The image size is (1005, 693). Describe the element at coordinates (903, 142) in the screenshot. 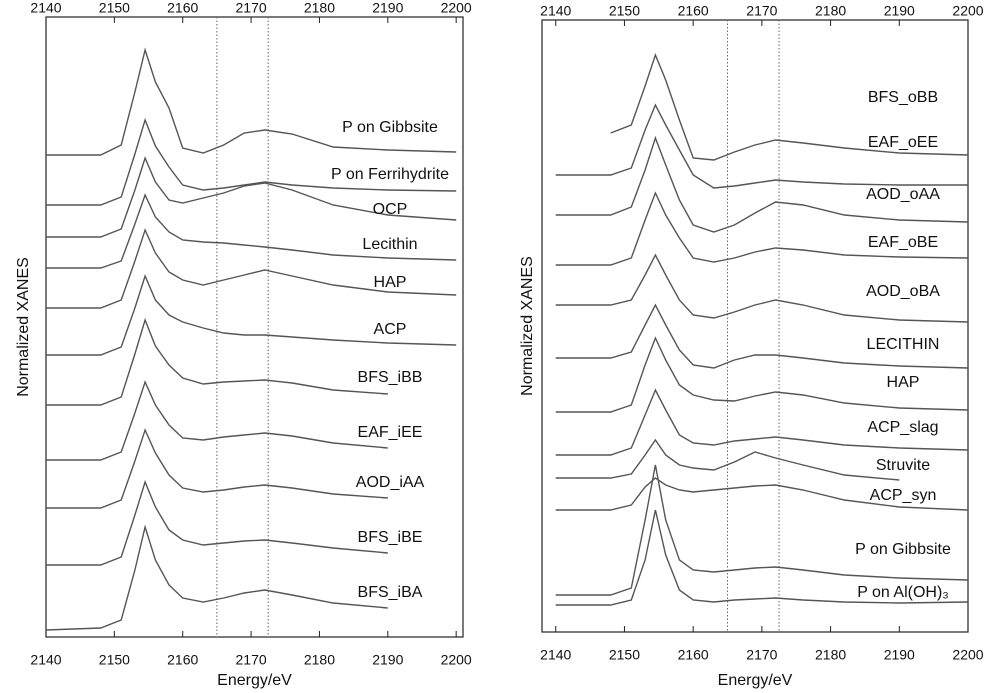

I see `series-label: EAF_oEE` at that location.